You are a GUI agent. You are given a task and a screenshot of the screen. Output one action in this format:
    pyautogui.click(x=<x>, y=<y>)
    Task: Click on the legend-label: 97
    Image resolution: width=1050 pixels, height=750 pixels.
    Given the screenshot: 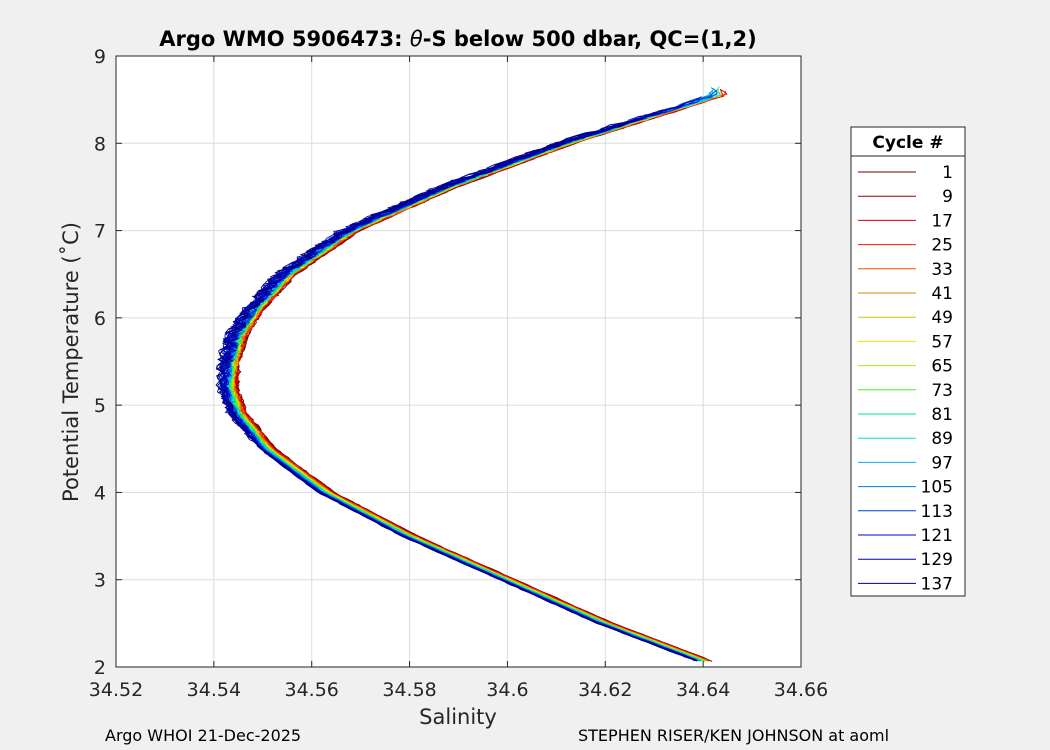 What is the action you would take?
    pyautogui.click(x=942, y=463)
    